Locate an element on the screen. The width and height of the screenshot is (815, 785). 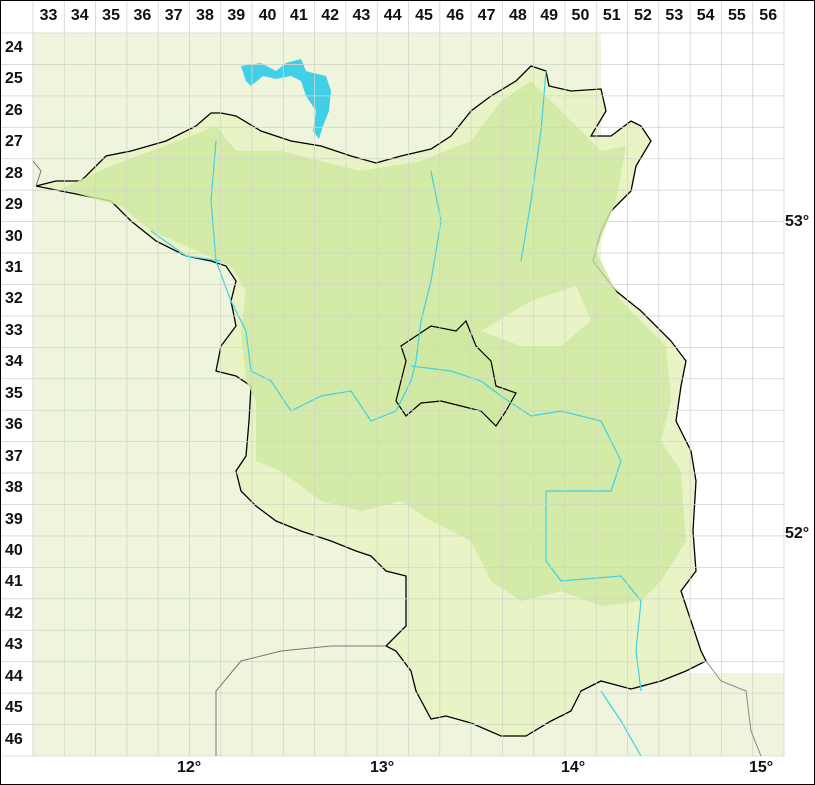
row-label: 28 is located at coordinates (14, 173).